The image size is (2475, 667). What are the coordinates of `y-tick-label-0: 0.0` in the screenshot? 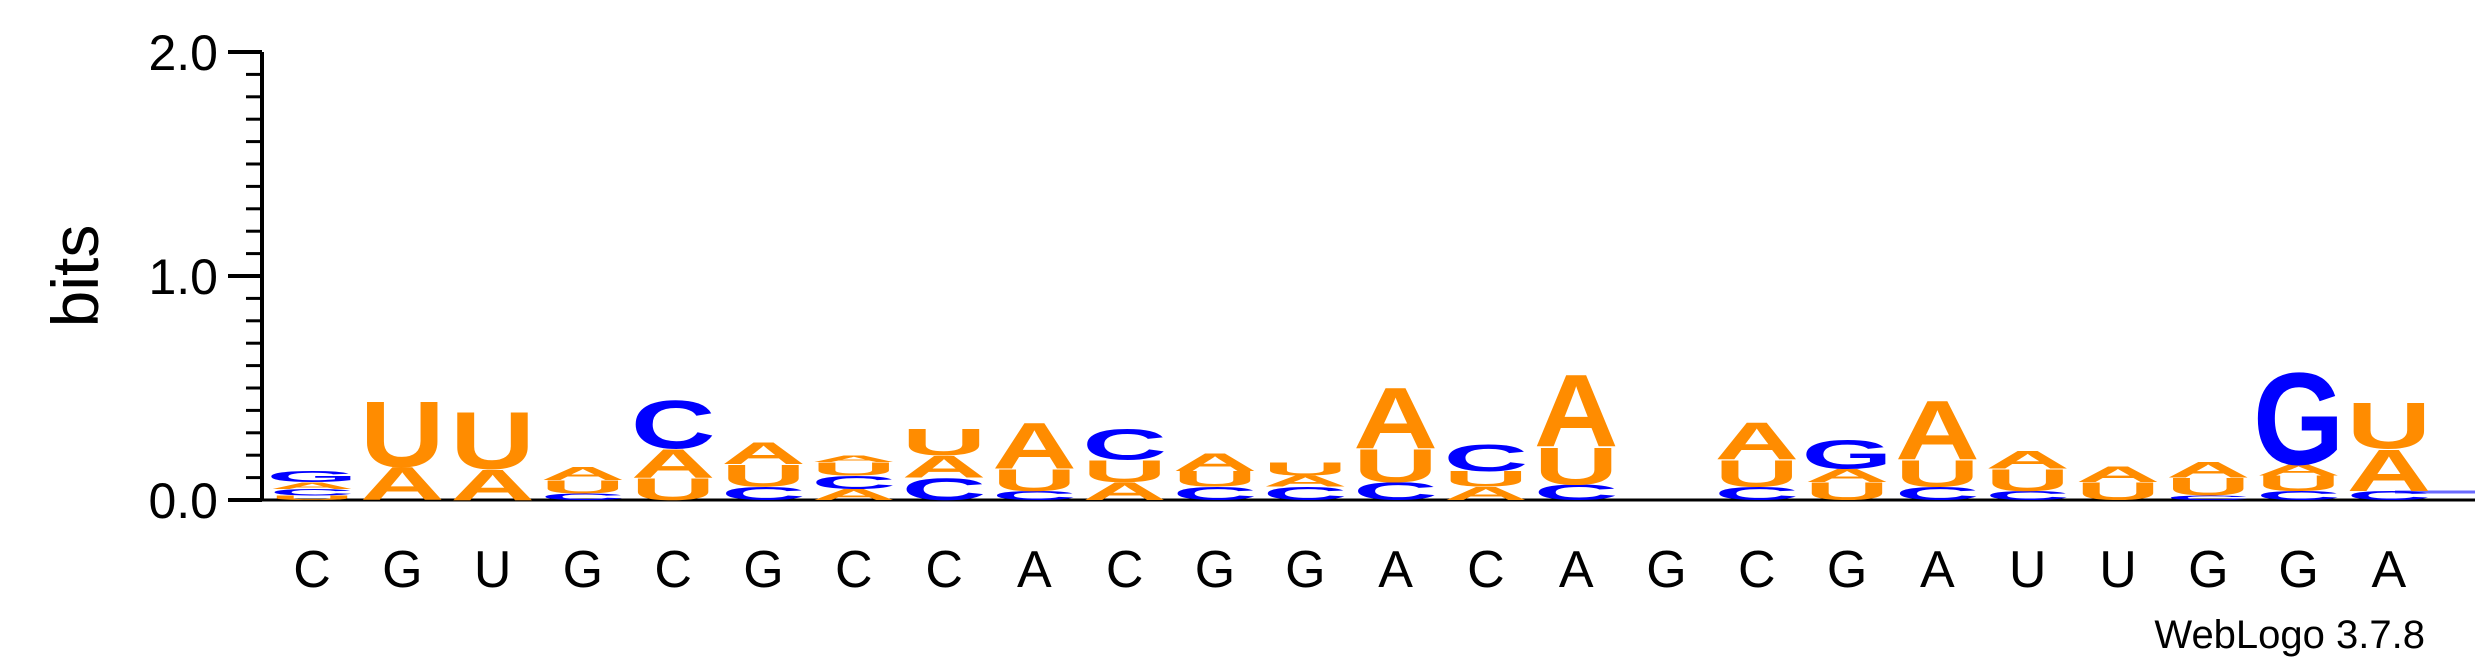 It's located at (183, 501).